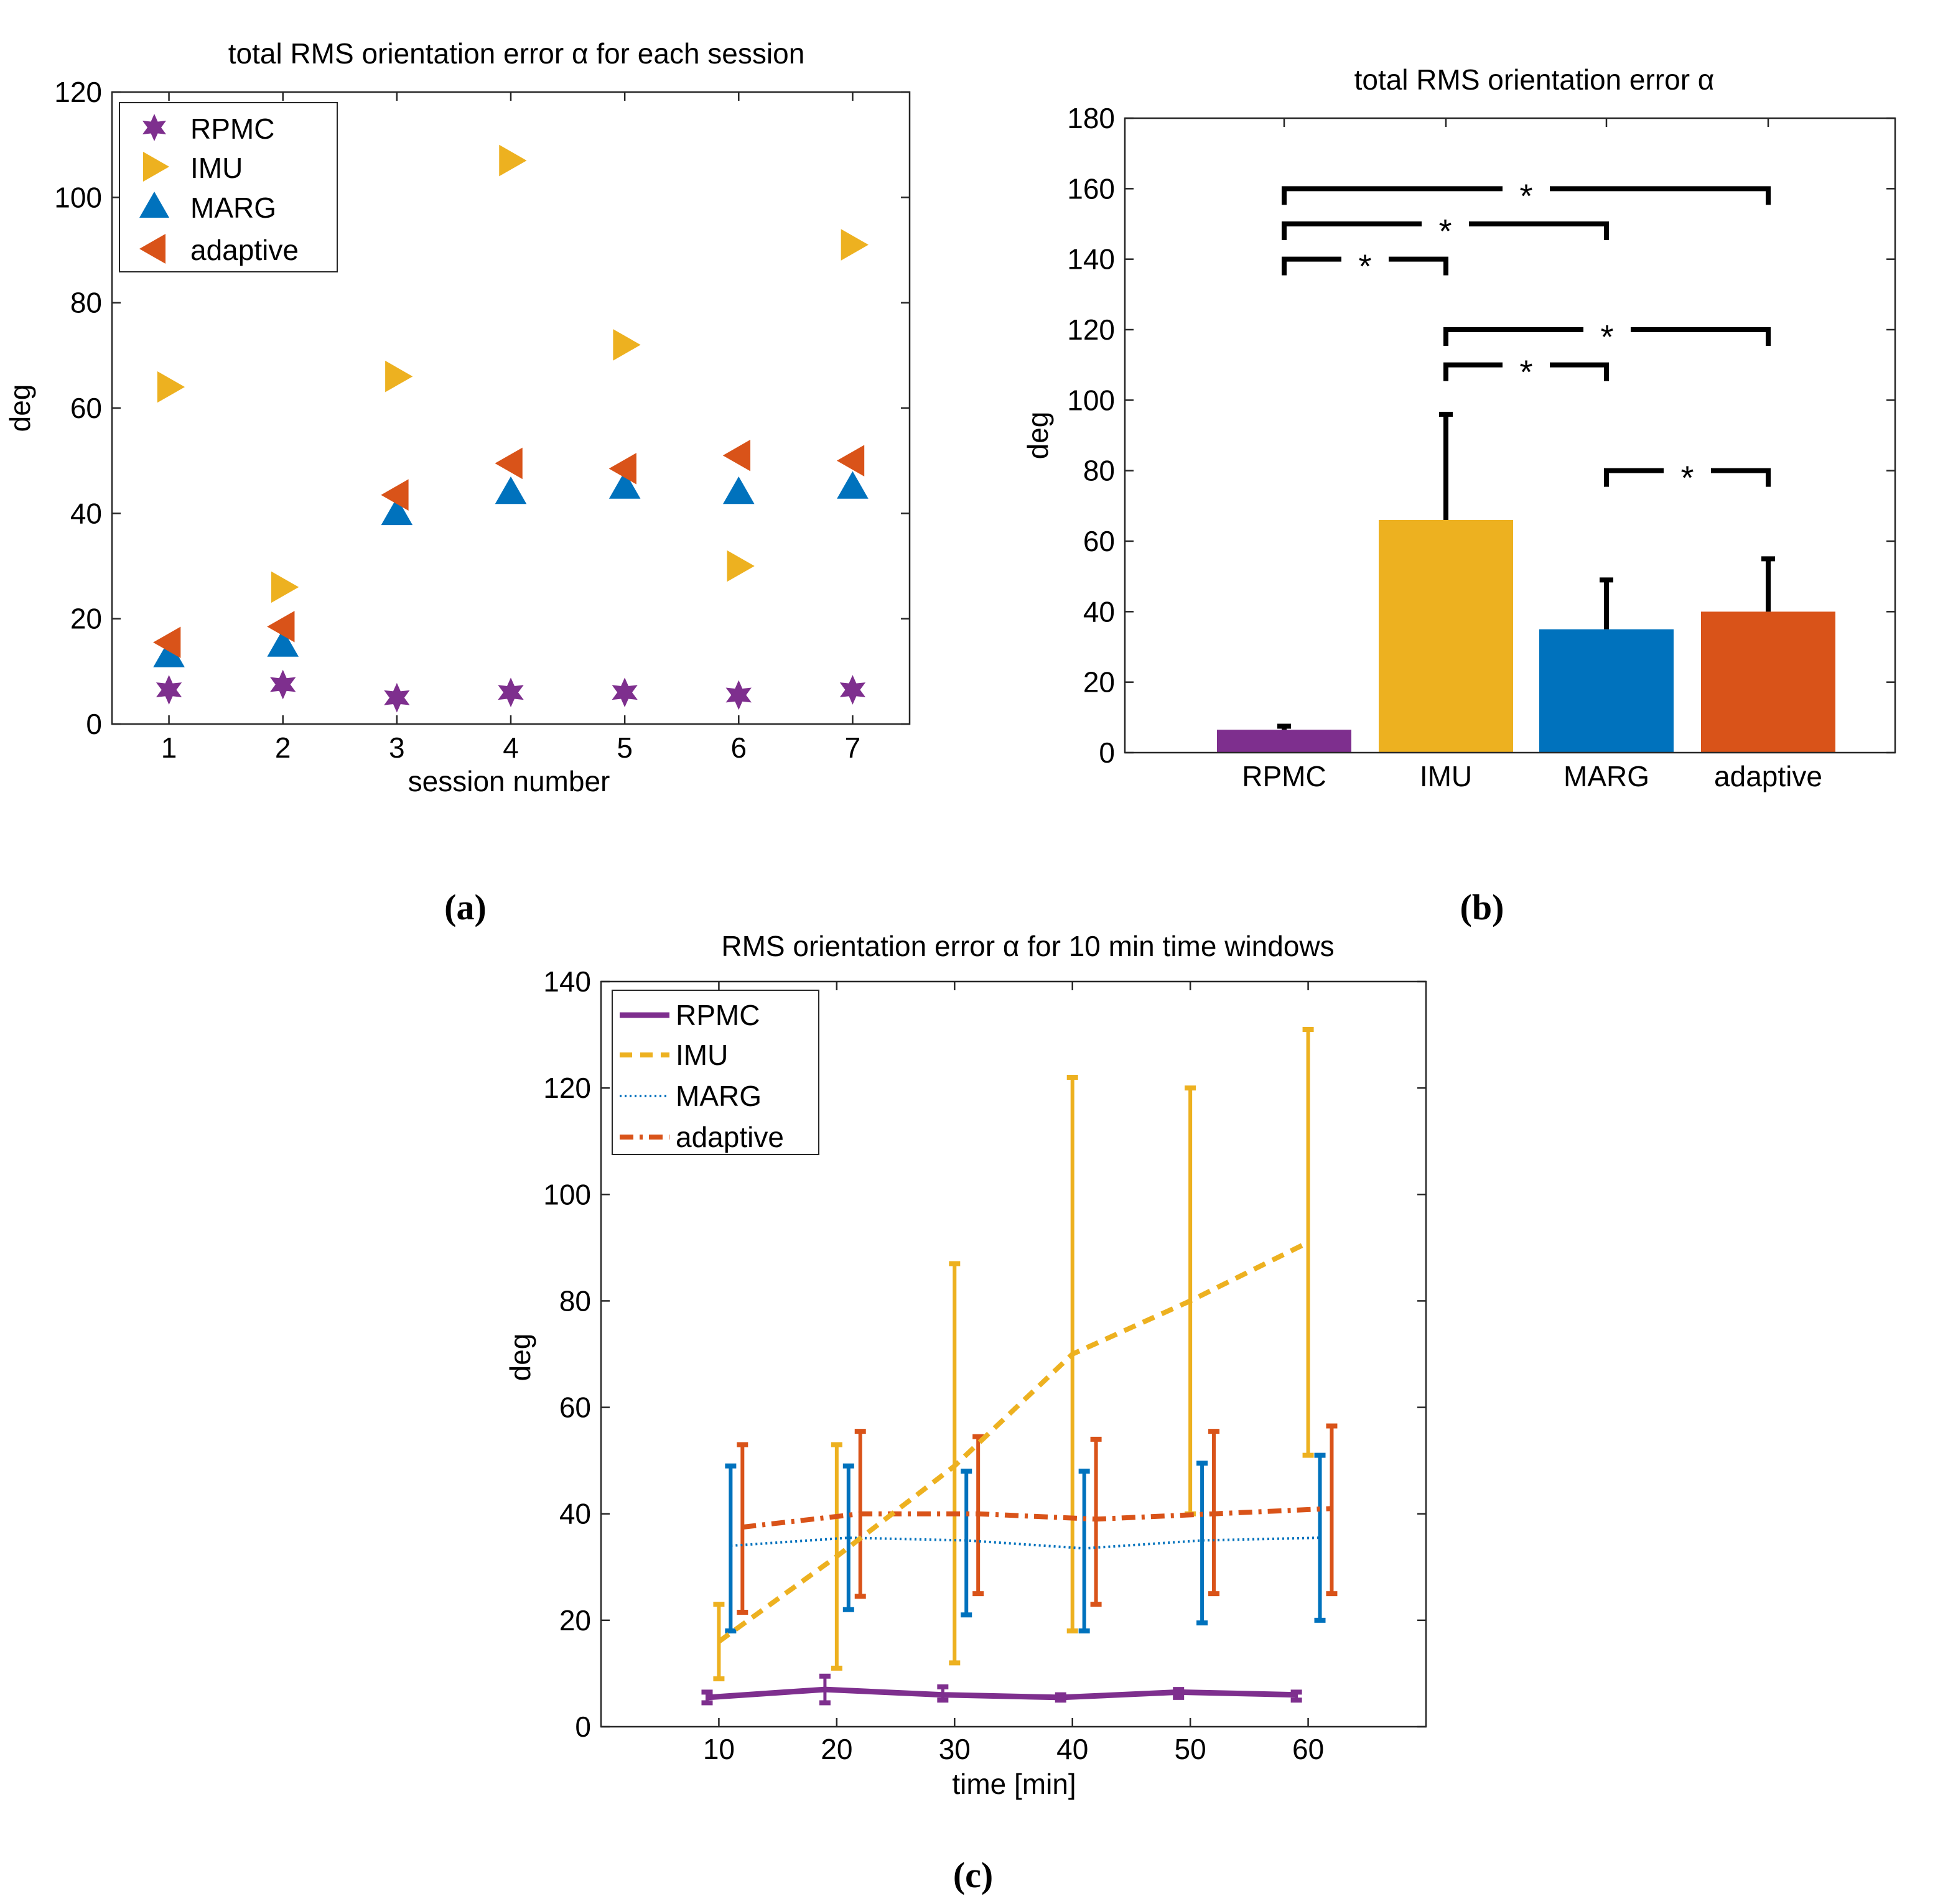 This screenshot has height=1904, width=1948. What do you see at coordinates (1091, 400) in the screenshot?
I see `chart-b-ytick-label: 100` at bounding box center [1091, 400].